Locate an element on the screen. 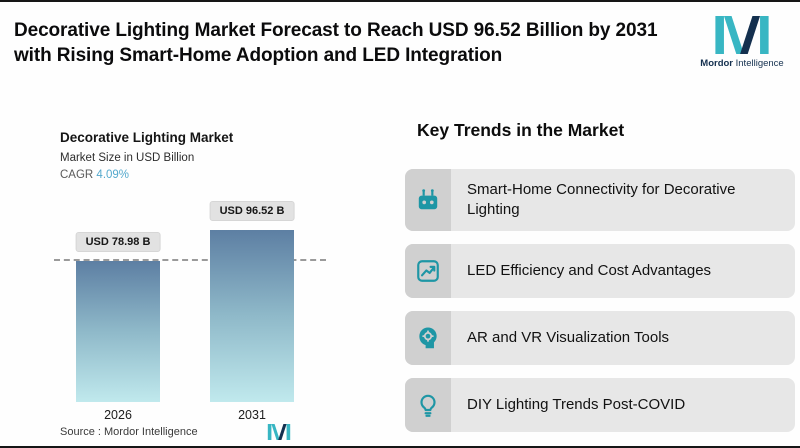 Image resolution: width=800 pixels, height=448 pixels. chart-cagr: CAGR 4.09% is located at coordinates (225, 175).